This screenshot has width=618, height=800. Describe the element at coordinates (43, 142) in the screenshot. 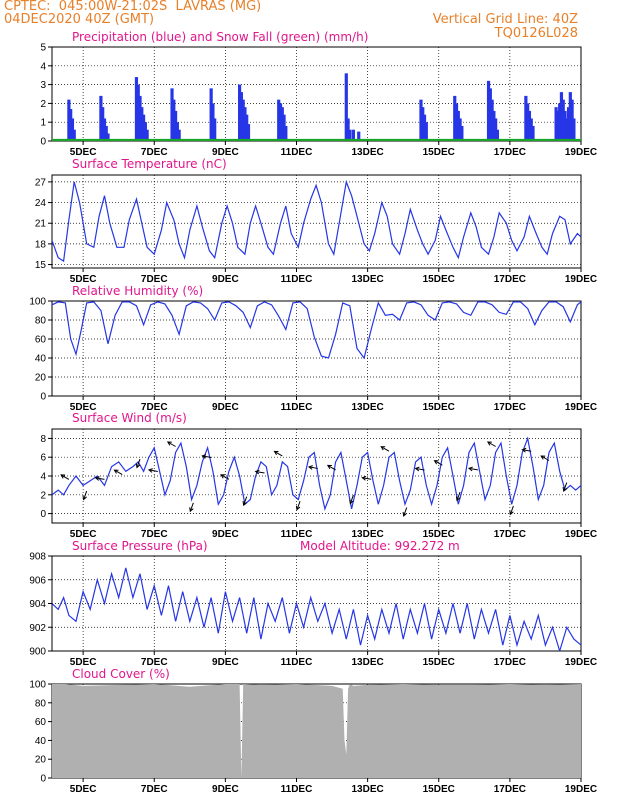

I see `precipitation-ytick-label-0: 0` at that location.